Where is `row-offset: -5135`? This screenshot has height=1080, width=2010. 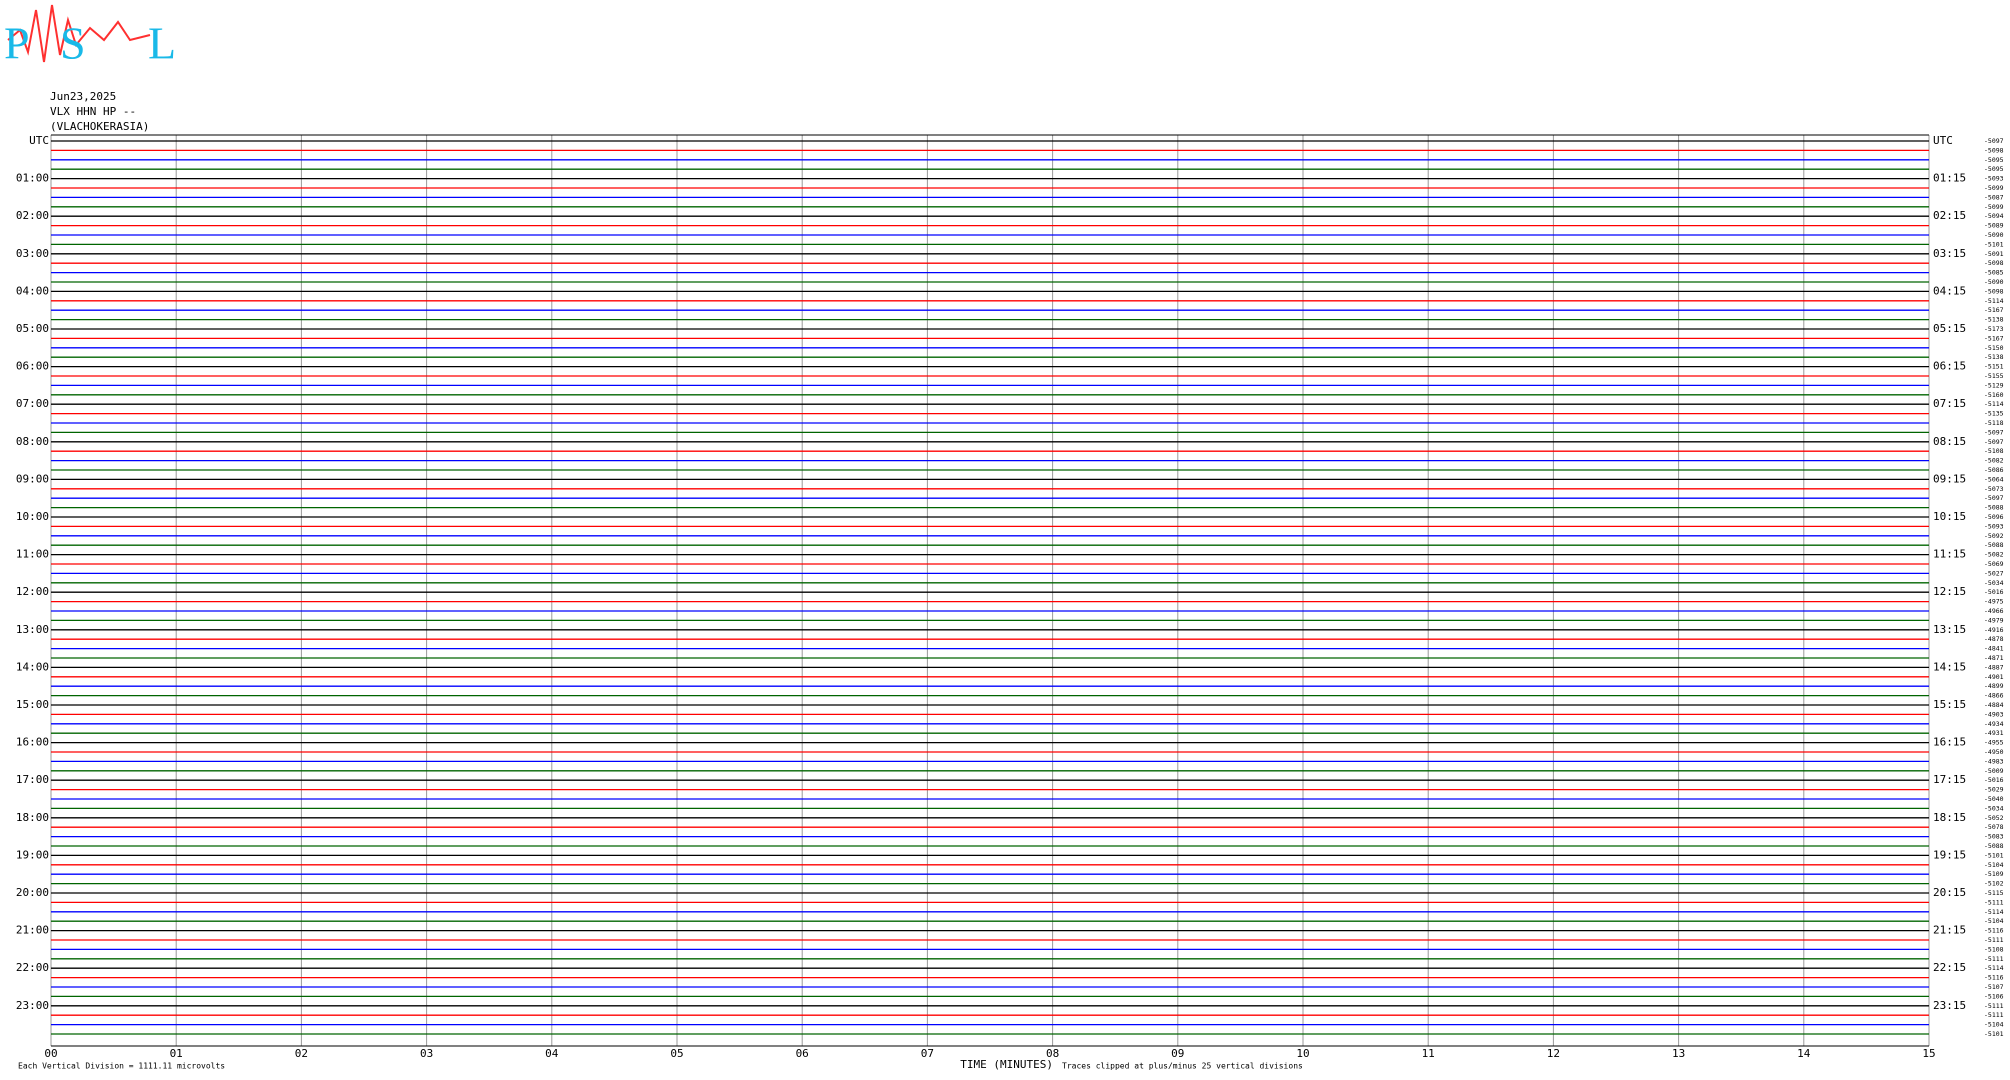
row-offset: -5135 is located at coordinates (1994, 414).